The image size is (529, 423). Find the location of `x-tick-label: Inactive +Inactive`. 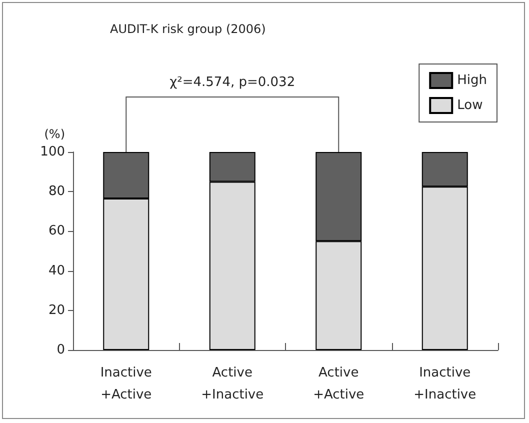

x-tick-label: Inactive +Inactive is located at coordinates (445, 384).